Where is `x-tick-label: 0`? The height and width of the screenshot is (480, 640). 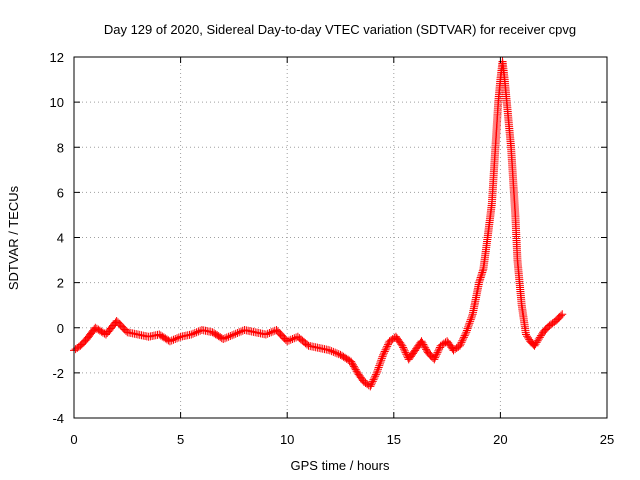
x-tick-label: 0 is located at coordinates (73, 439).